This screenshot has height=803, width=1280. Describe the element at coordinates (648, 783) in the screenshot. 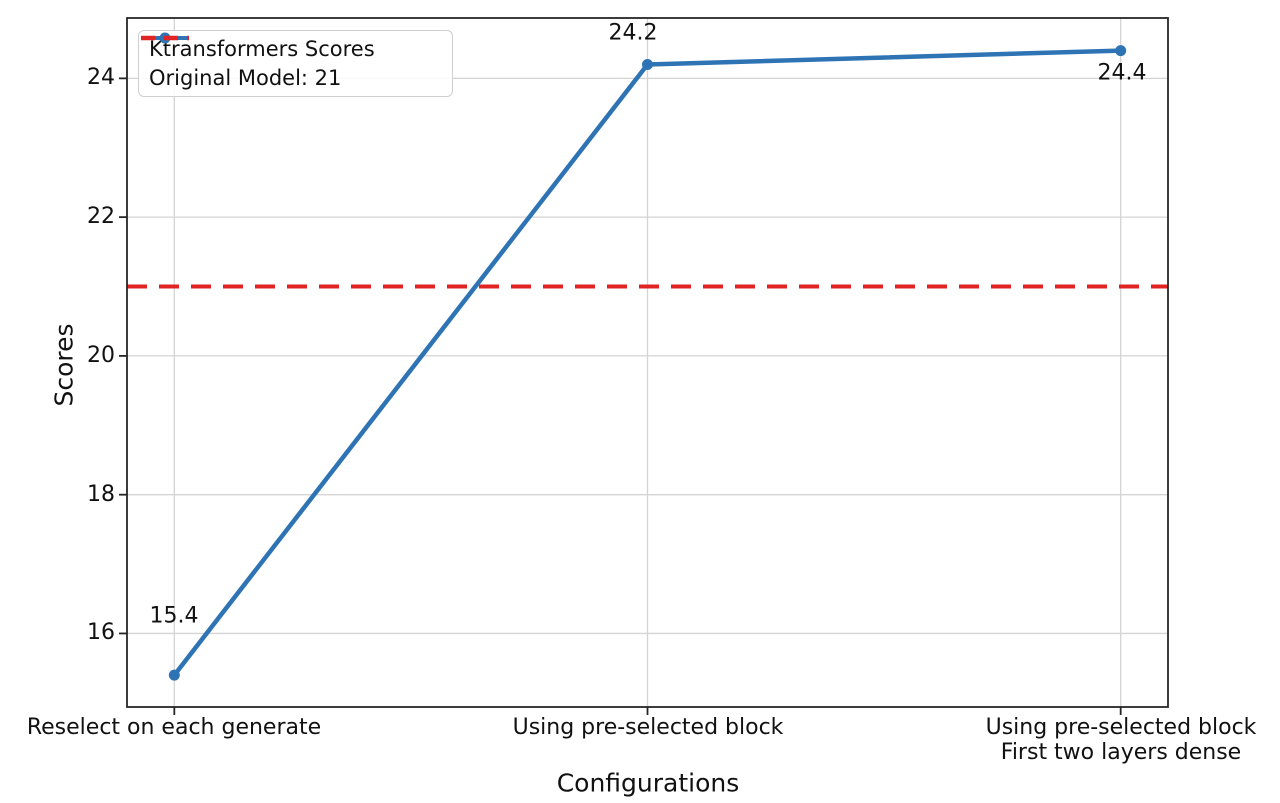

I see `x-axis-label: Configurations` at that location.